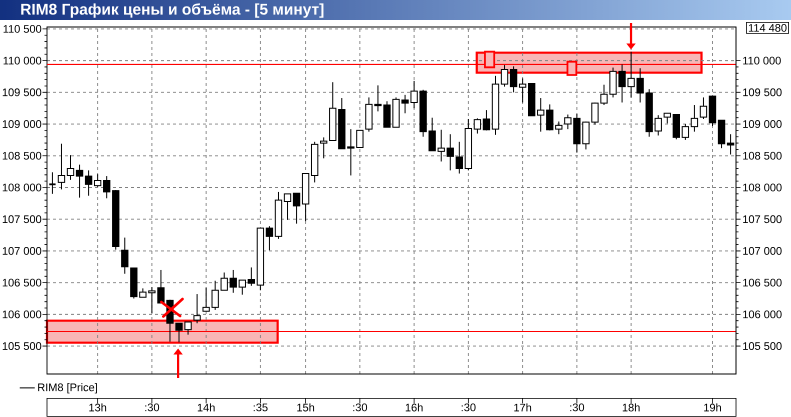 This screenshot has width=791, height=417. I want to click on y2-tick-label: 110 000, so click(762, 60).